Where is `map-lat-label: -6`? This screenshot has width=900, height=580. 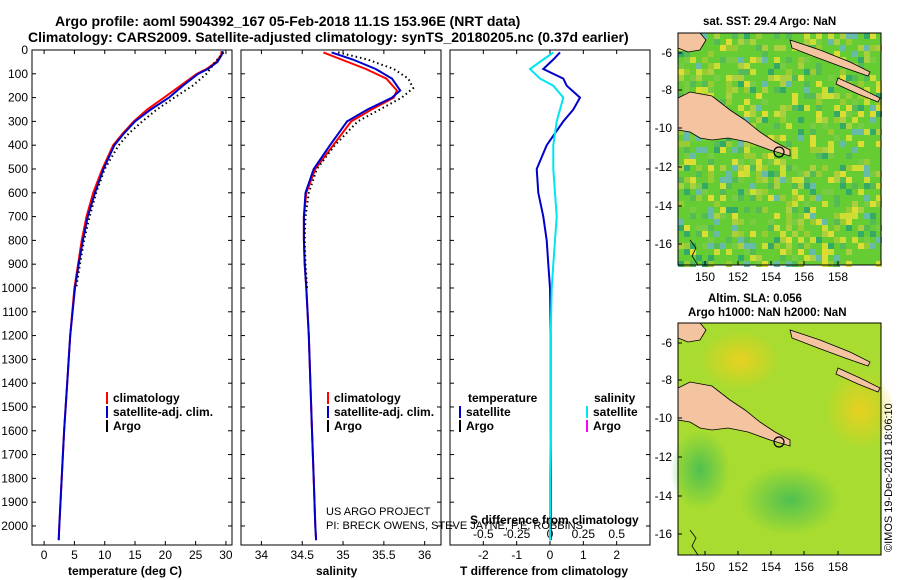
map-lat-label: -6 is located at coordinates (666, 343).